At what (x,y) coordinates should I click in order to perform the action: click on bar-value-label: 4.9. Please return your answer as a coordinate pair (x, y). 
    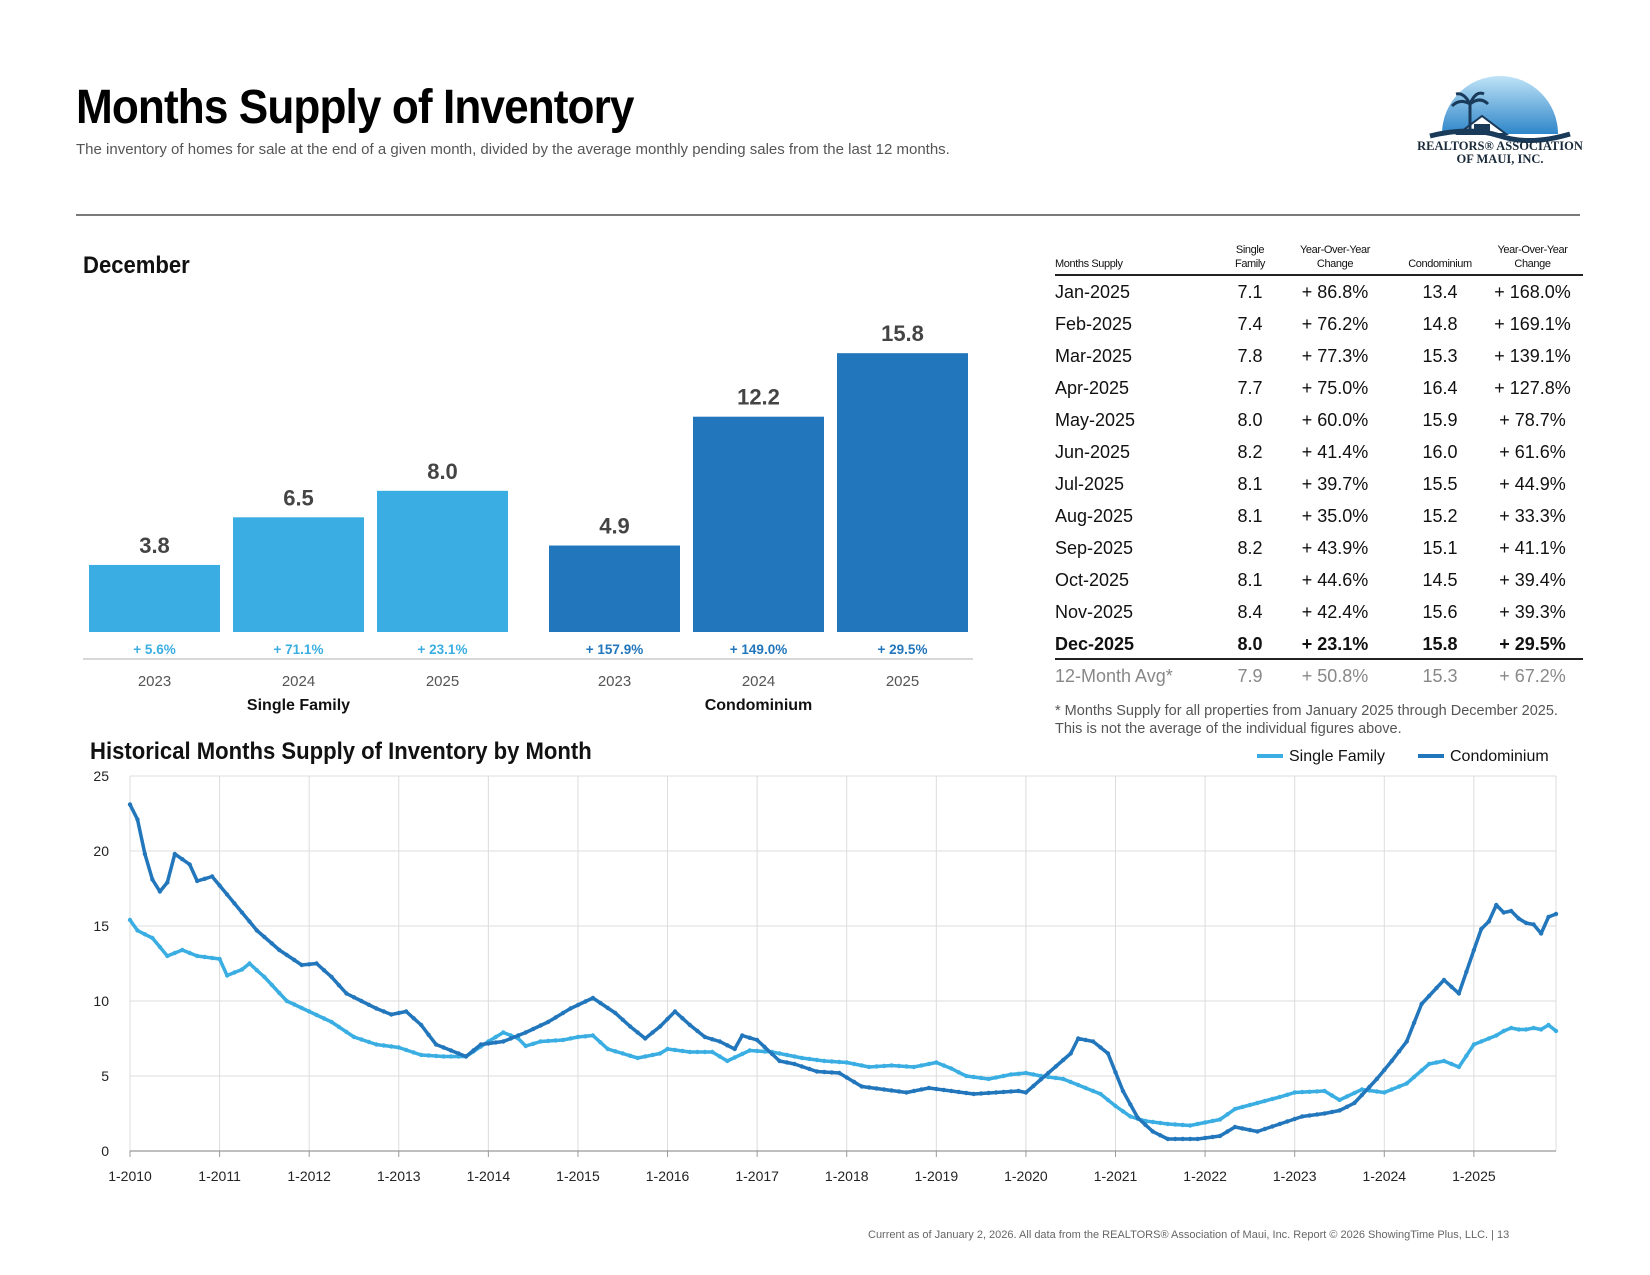
    Looking at the image, I should click on (614, 526).